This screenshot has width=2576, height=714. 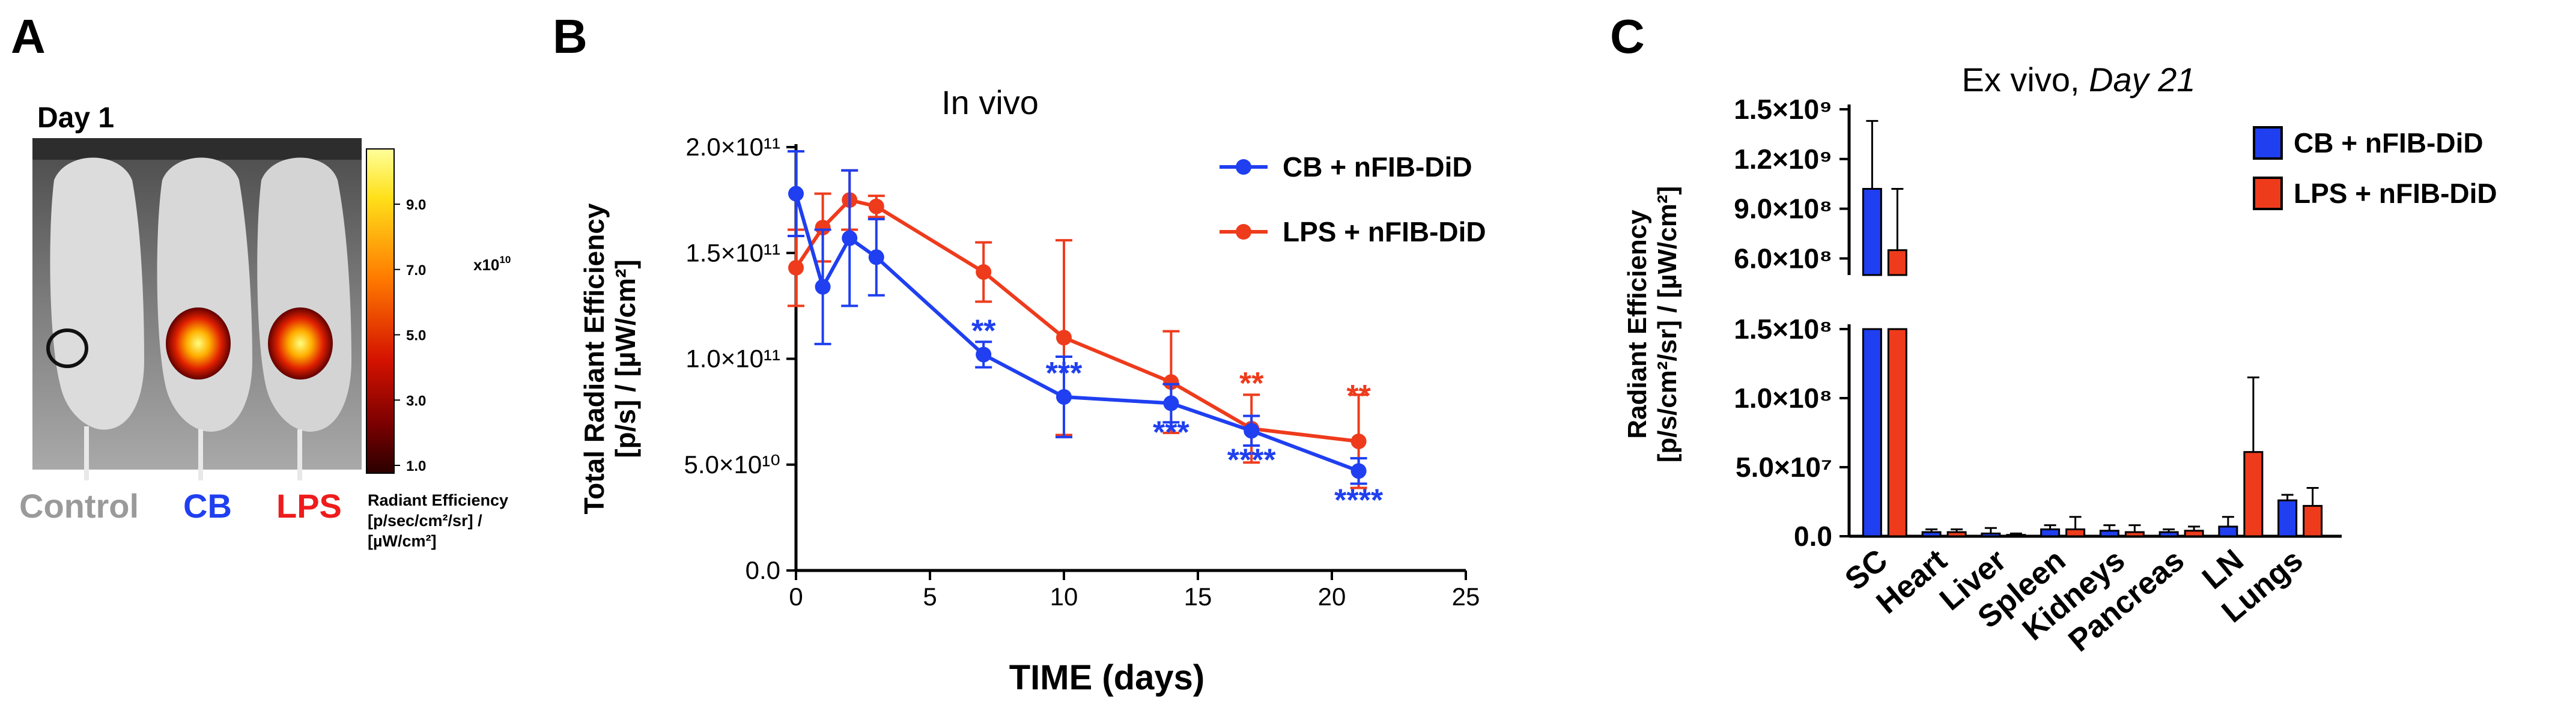 What do you see at coordinates (732, 465) in the screenshot?
I see `y-tick-label: 5.0×10¹⁰` at bounding box center [732, 465].